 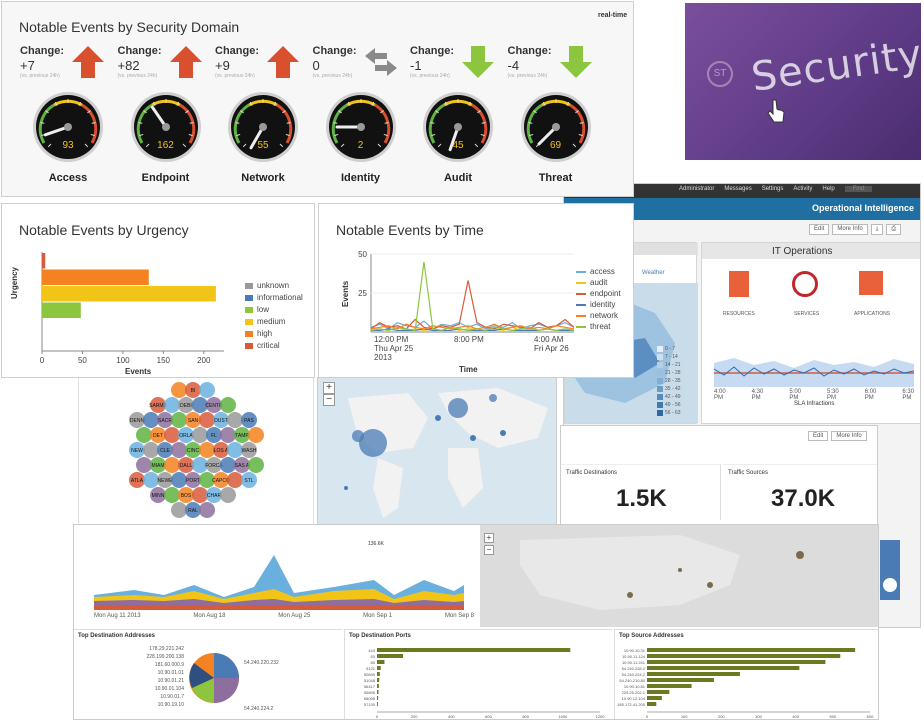 What do you see at coordinates (828, 189) in the screenshot?
I see `ops-menu-help: Help` at bounding box center [828, 189].